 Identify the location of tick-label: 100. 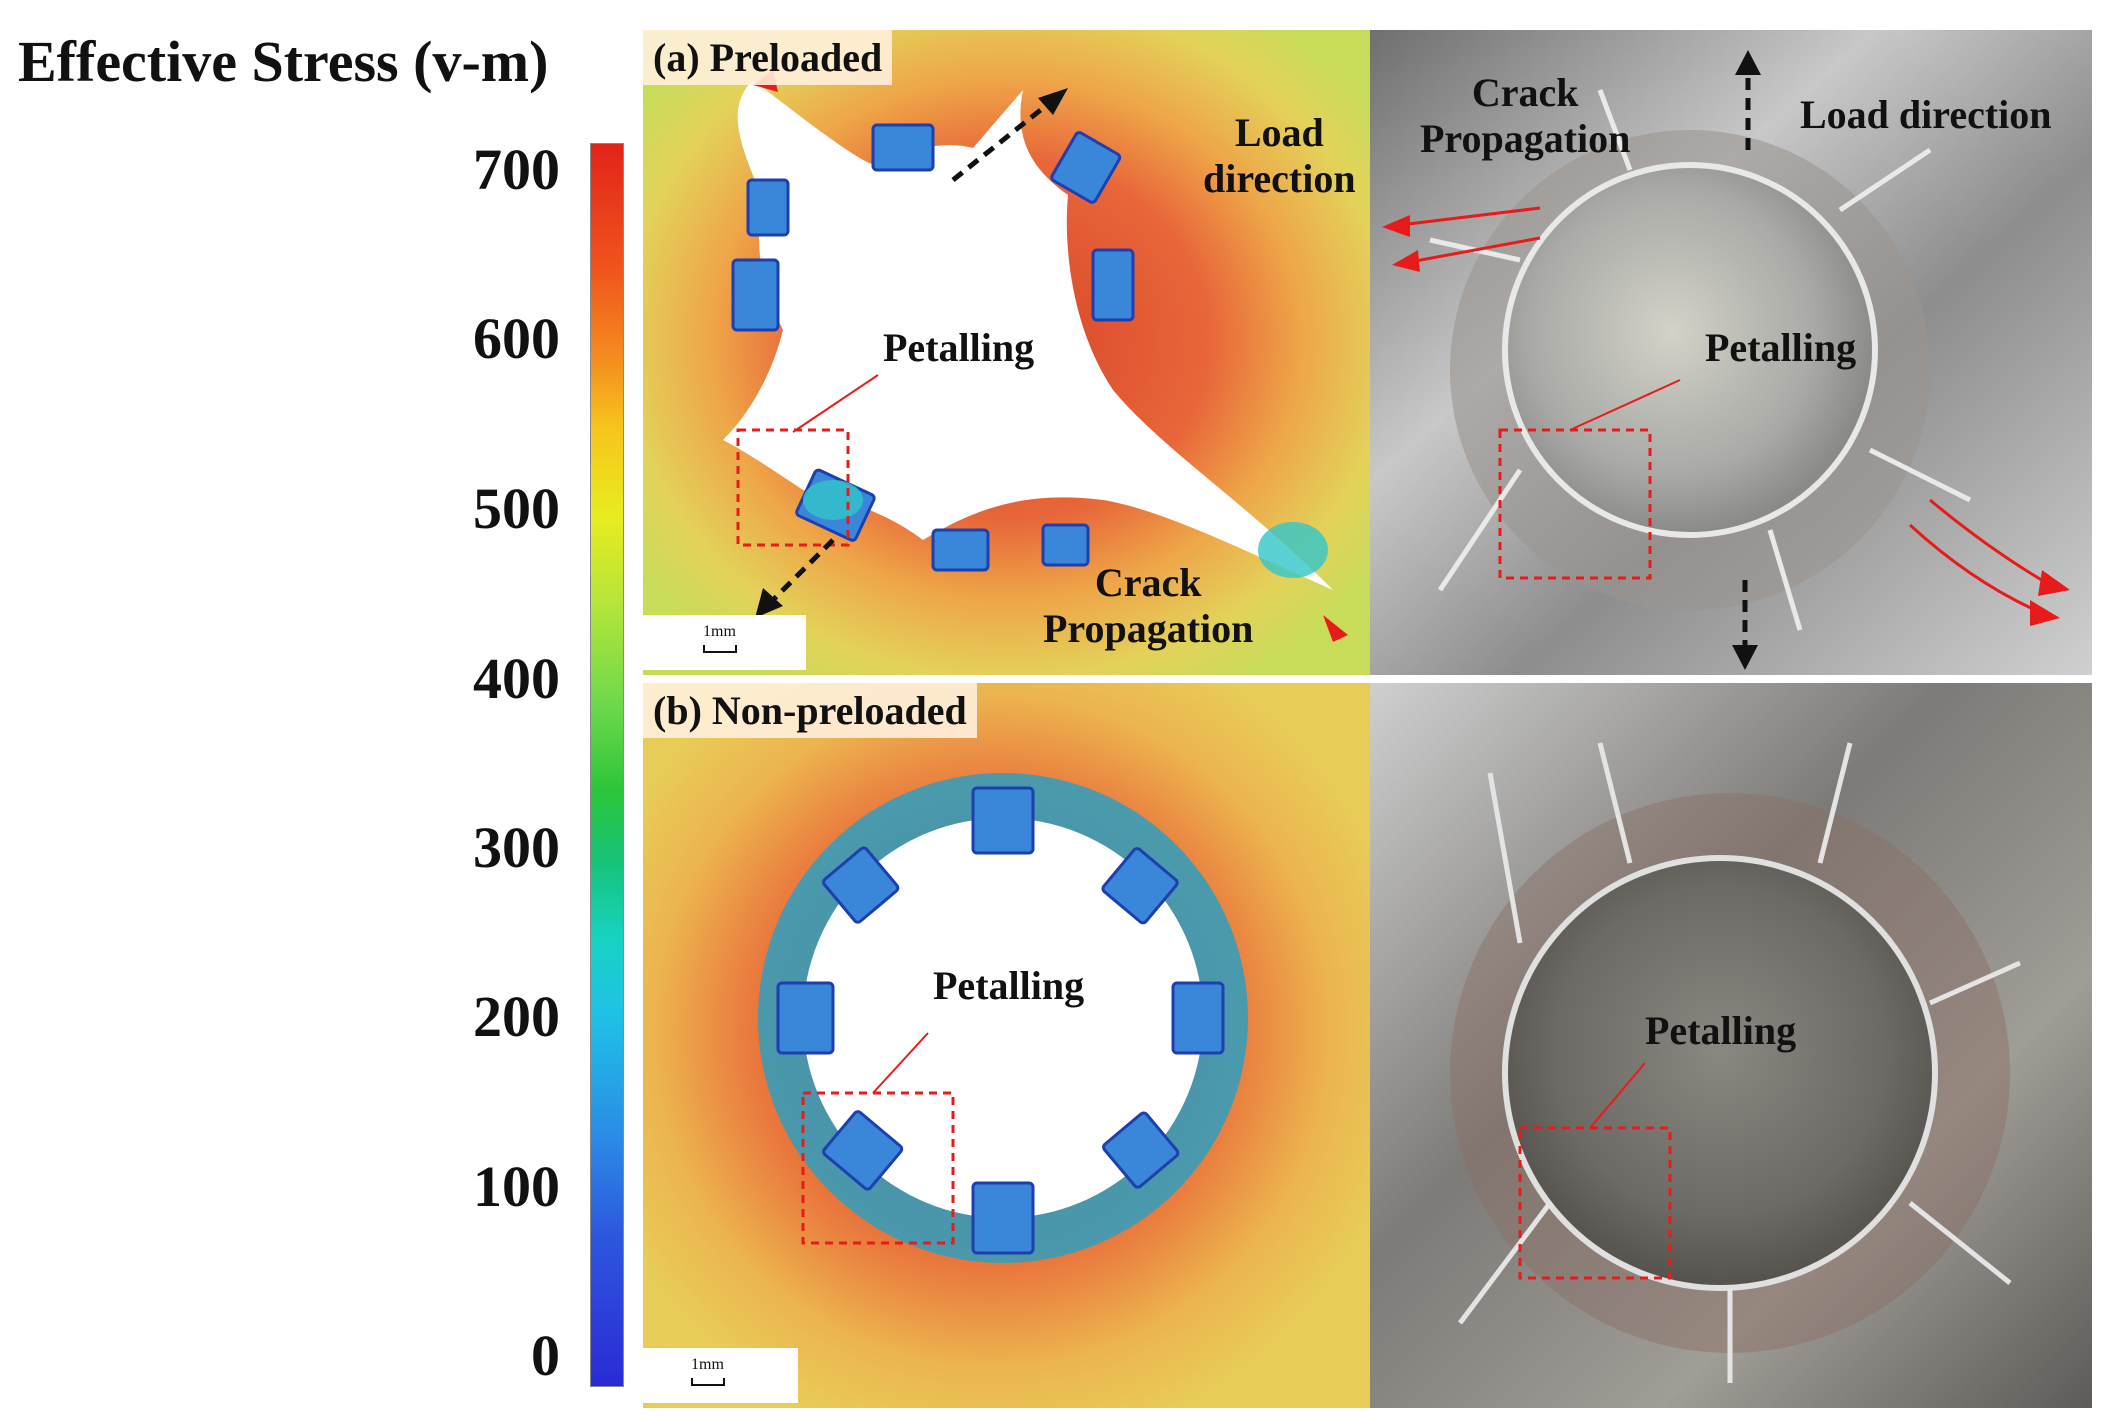
(516, 1186).